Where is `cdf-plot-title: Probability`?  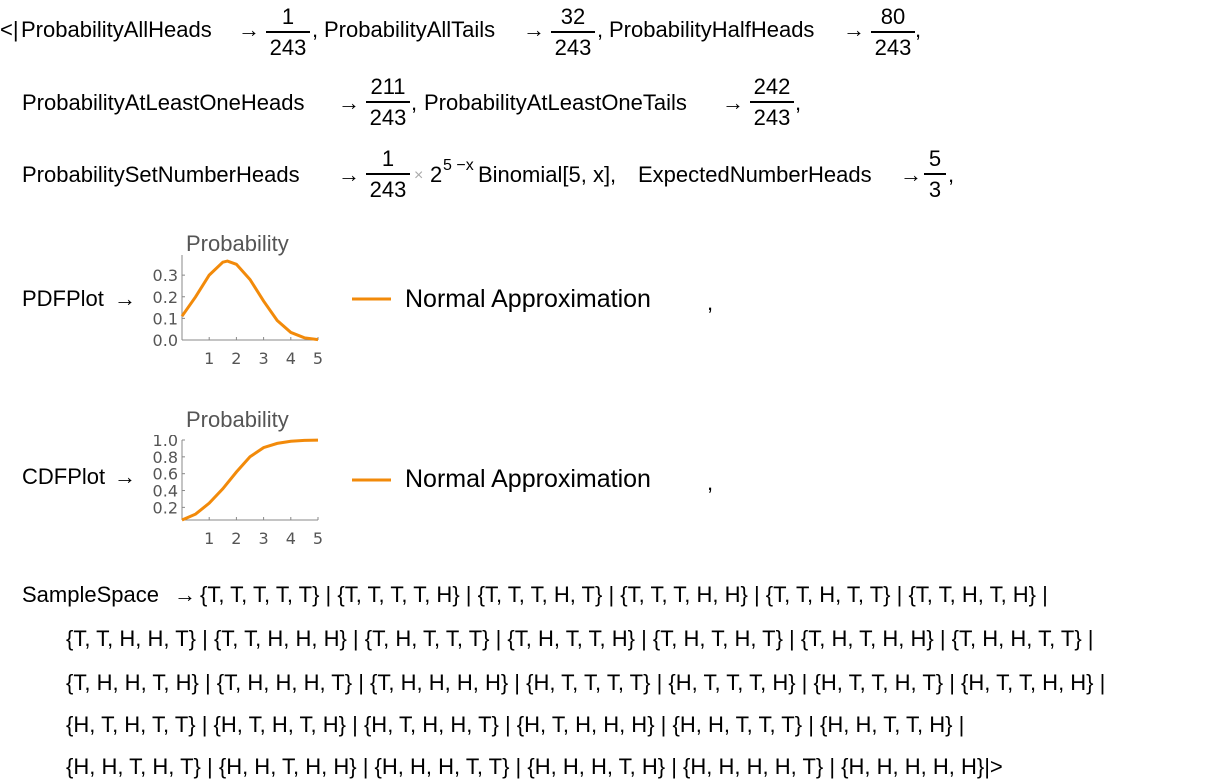 cdf-plot-title: Probability is located at coordinates (237, 419).